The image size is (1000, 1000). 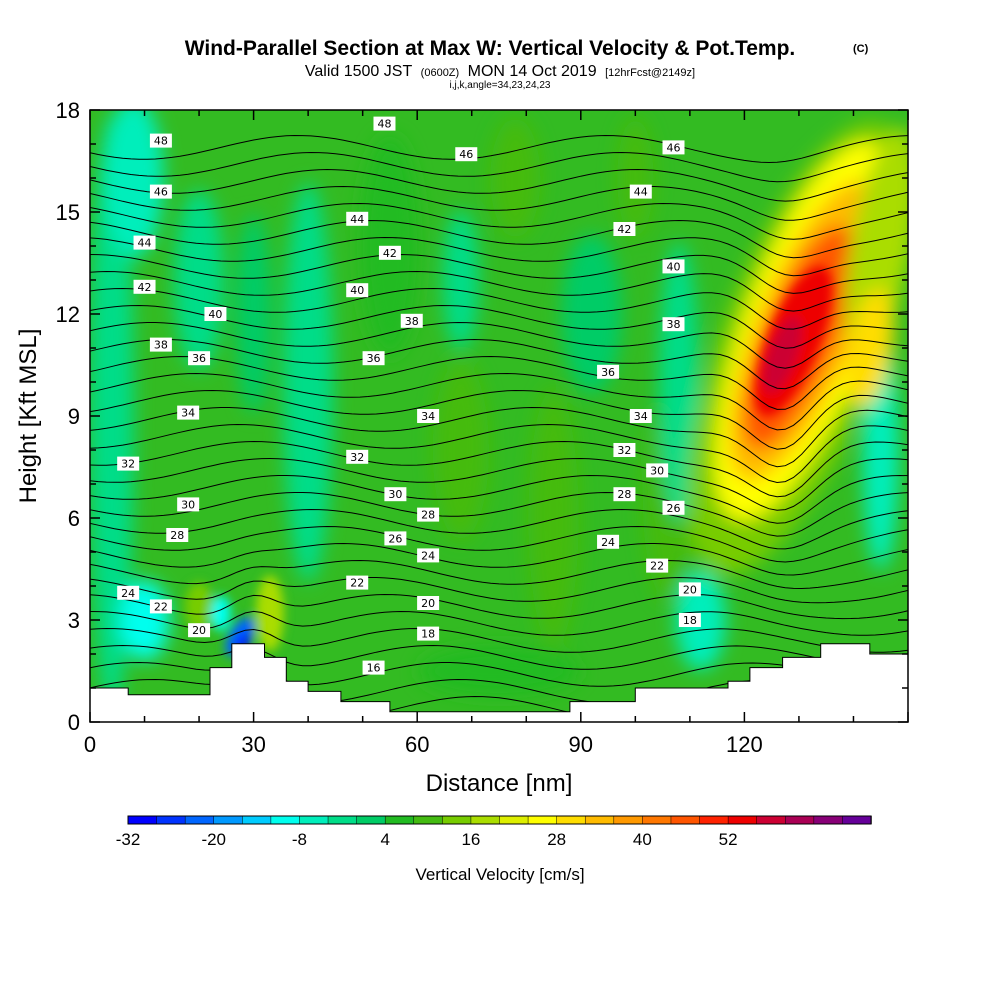 What do you see at coordinates (642, 839) in the screenshot?
I see `colorbar-tick-label: 40` at bounding box center [642, 839].